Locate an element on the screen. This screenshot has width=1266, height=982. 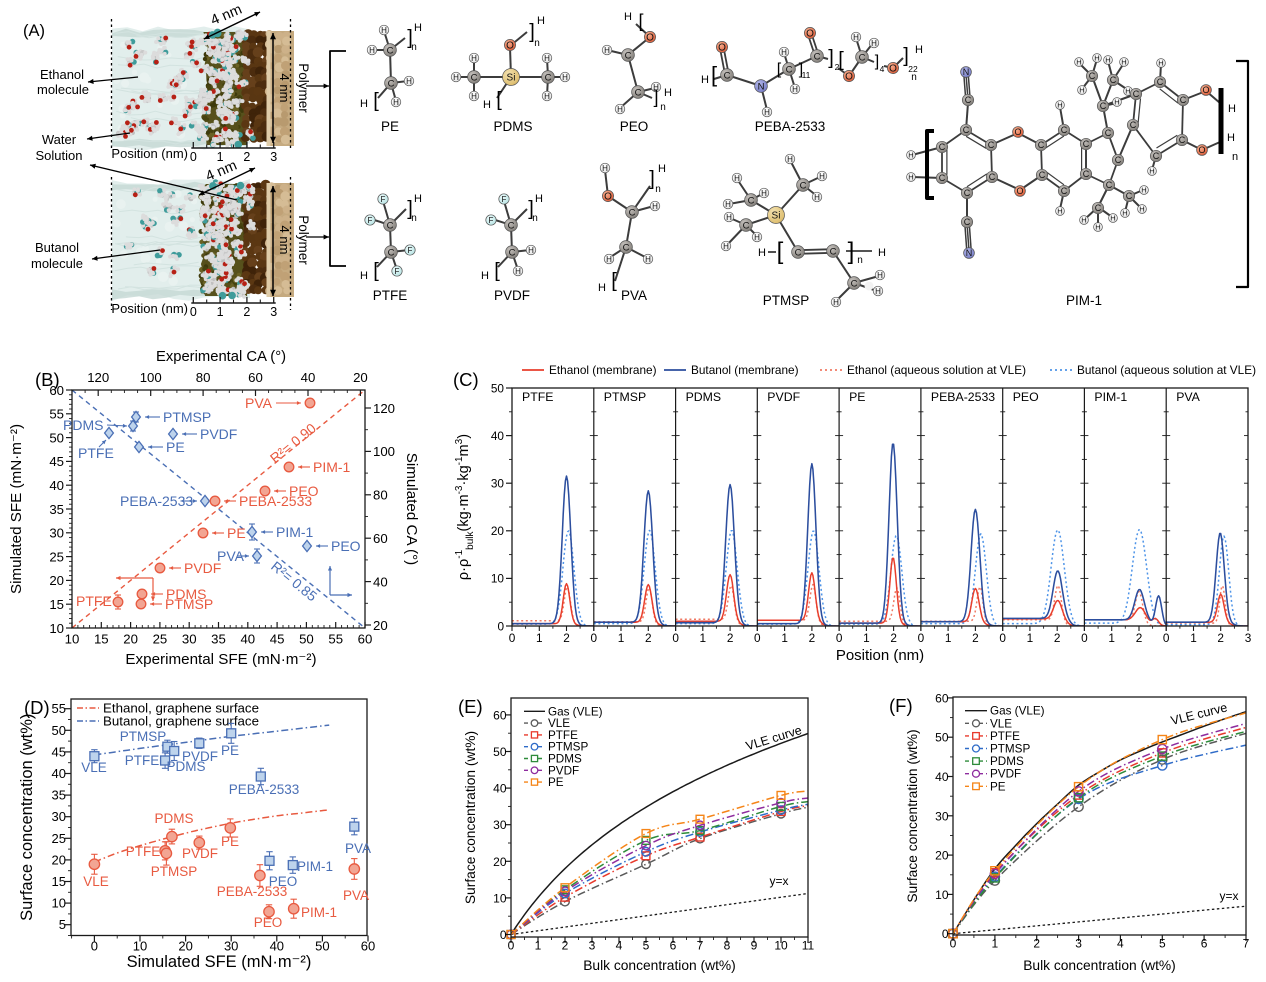
svg-text: 8 is located at coordinates (727, 946).